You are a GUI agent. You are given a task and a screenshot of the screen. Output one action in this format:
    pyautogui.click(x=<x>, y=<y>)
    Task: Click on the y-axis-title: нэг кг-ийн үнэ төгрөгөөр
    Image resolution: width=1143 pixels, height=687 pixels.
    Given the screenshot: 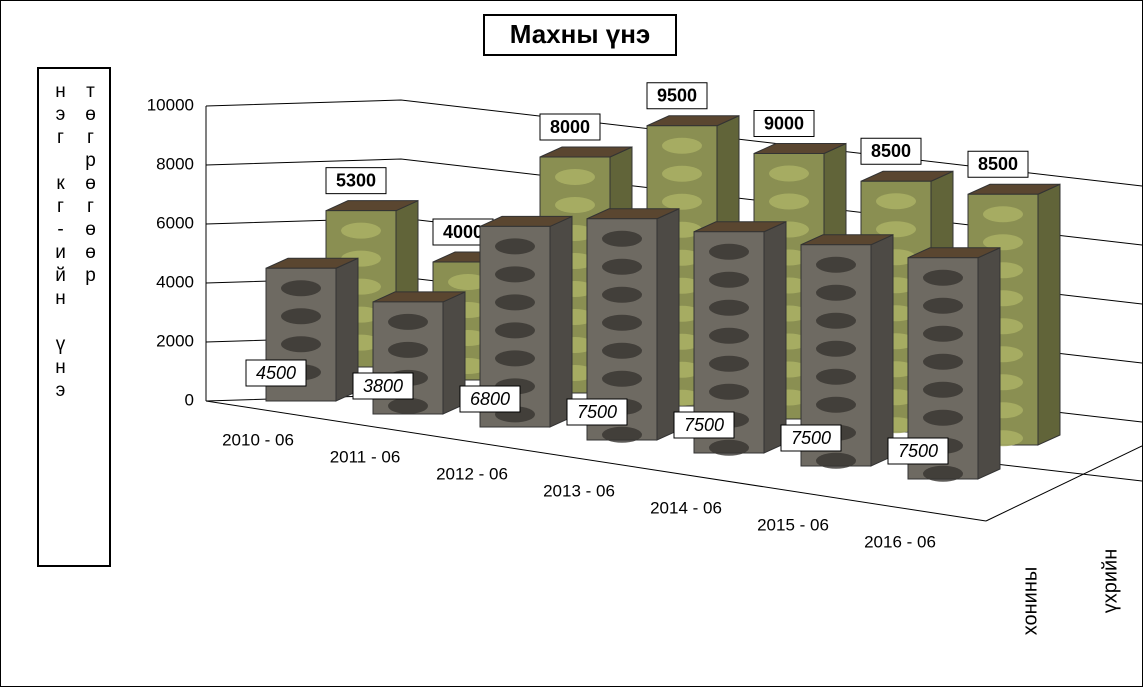 What is the action you would take?
    pyautogui.click(x=75, y=242)
    